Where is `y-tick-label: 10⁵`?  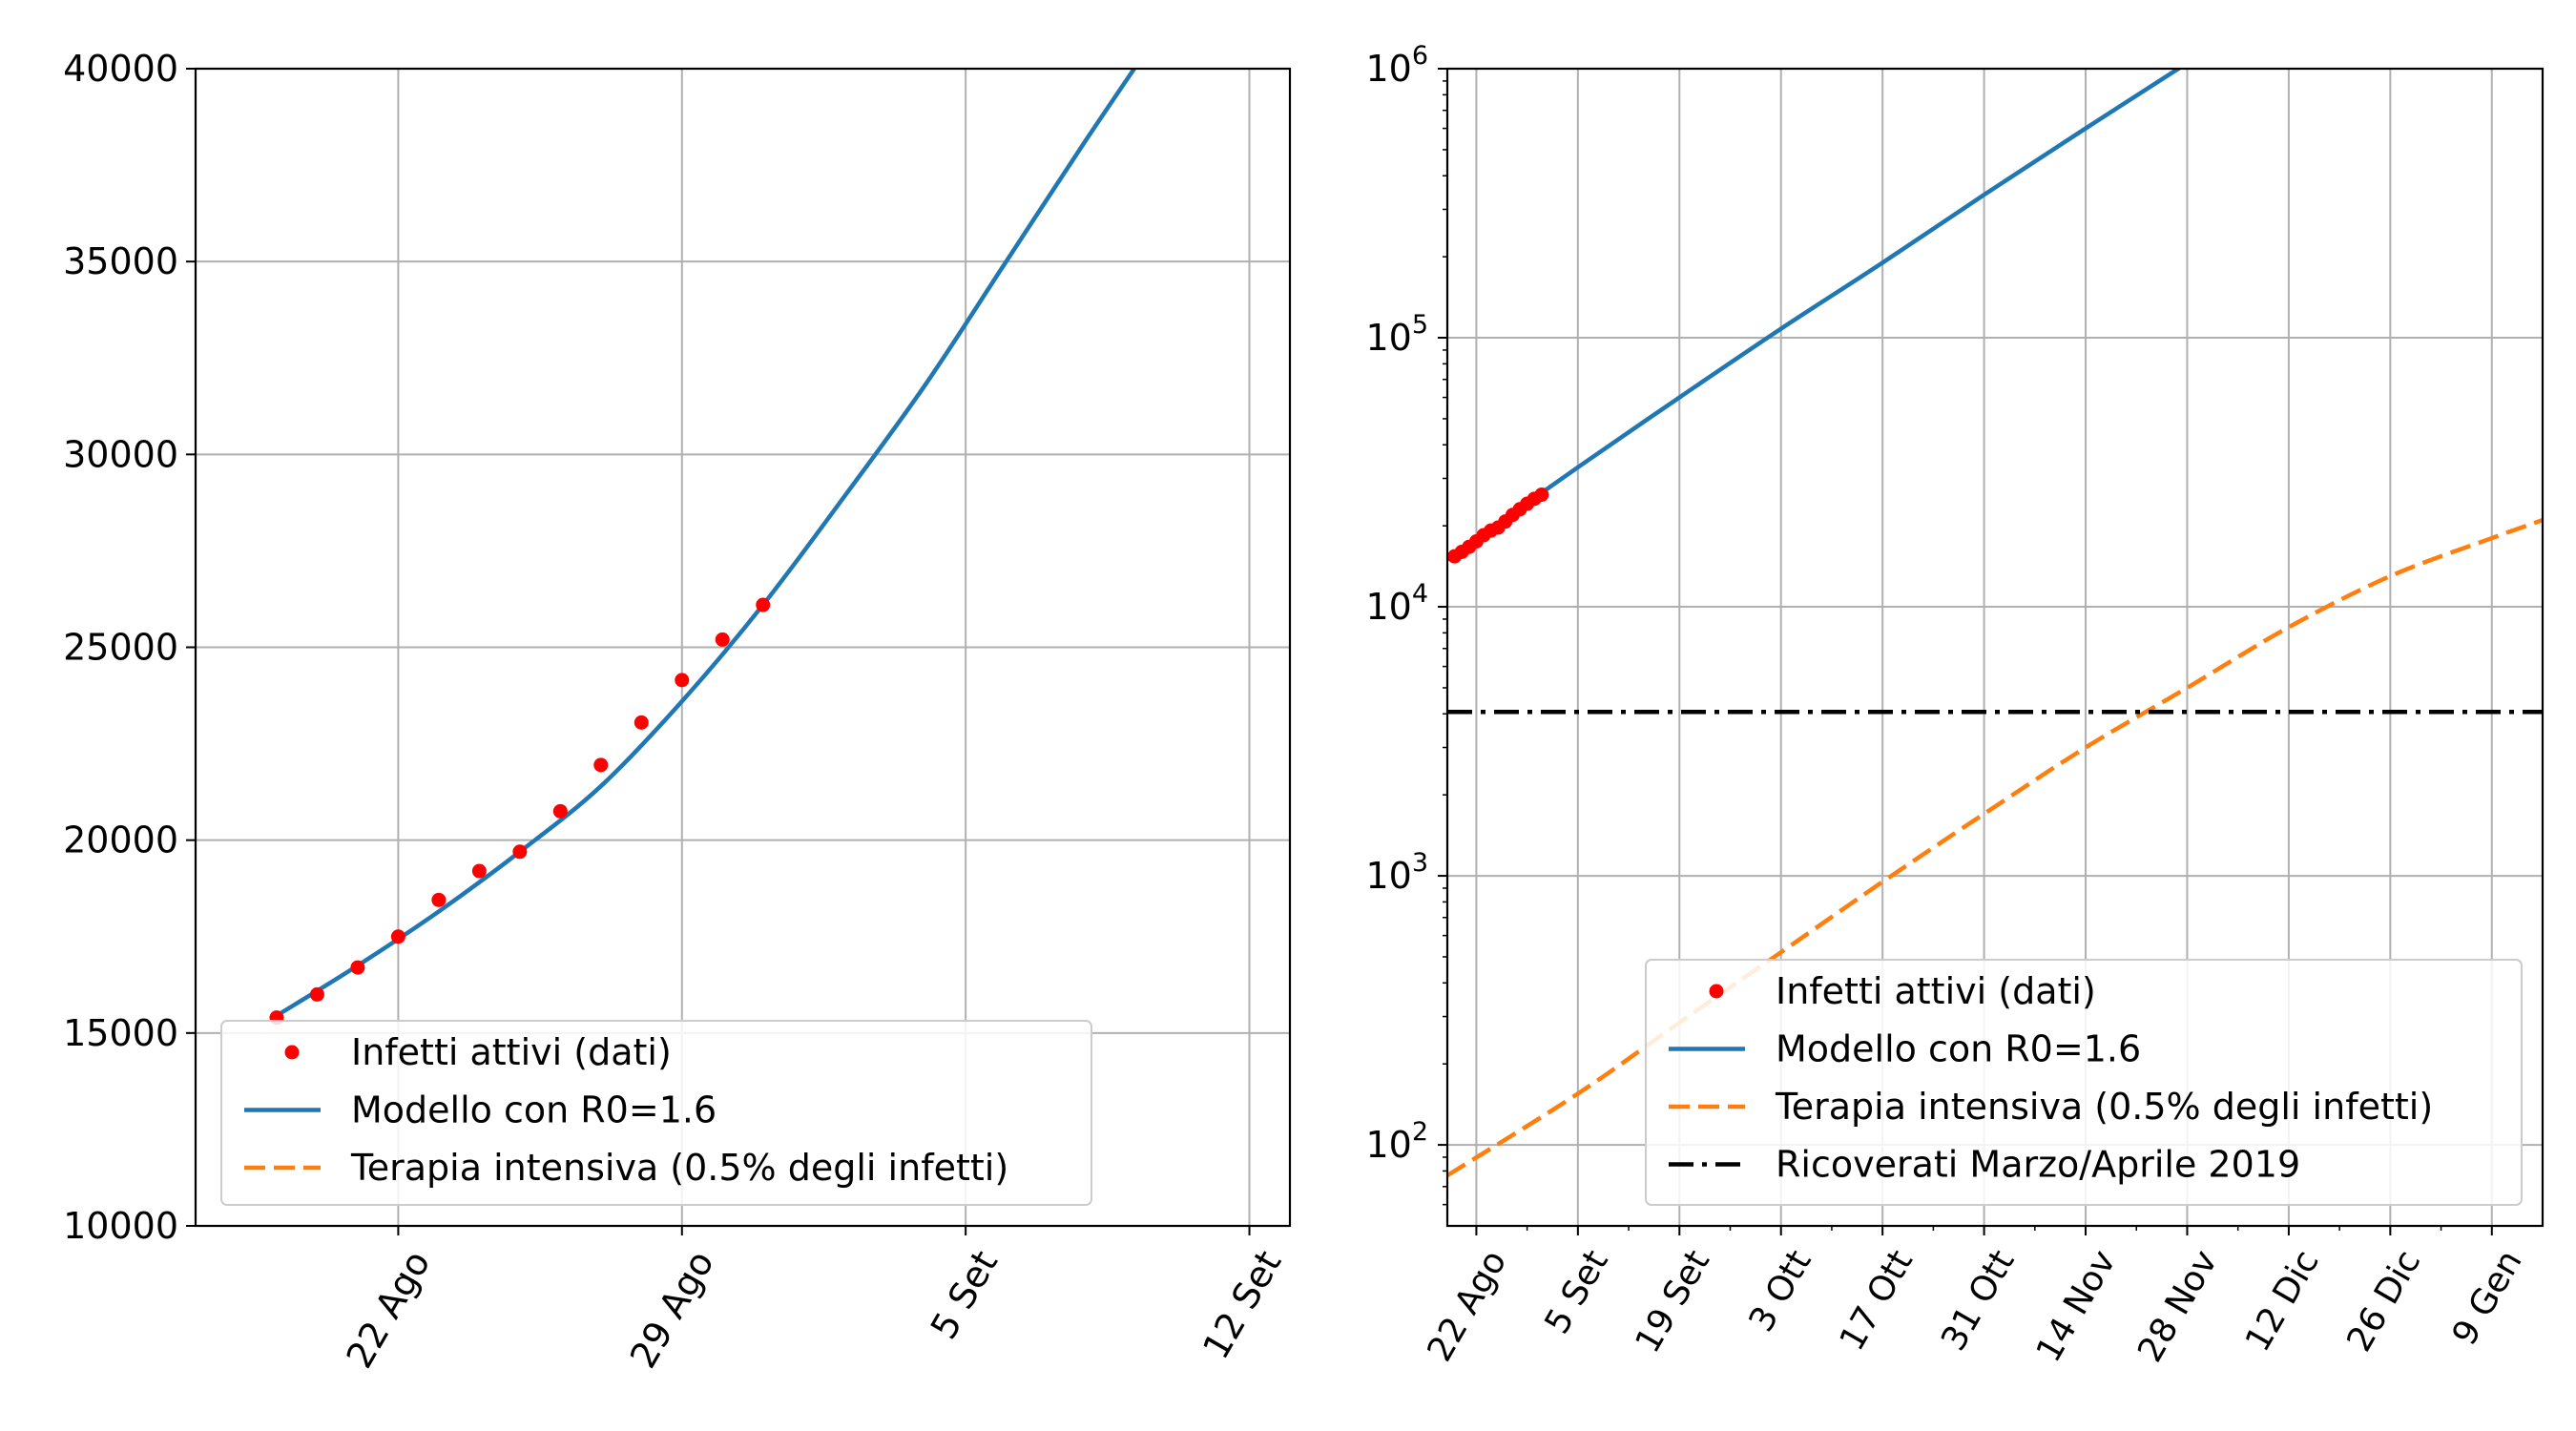
y-tick-label: 10⁵ is located at coordinates (1396, 334).